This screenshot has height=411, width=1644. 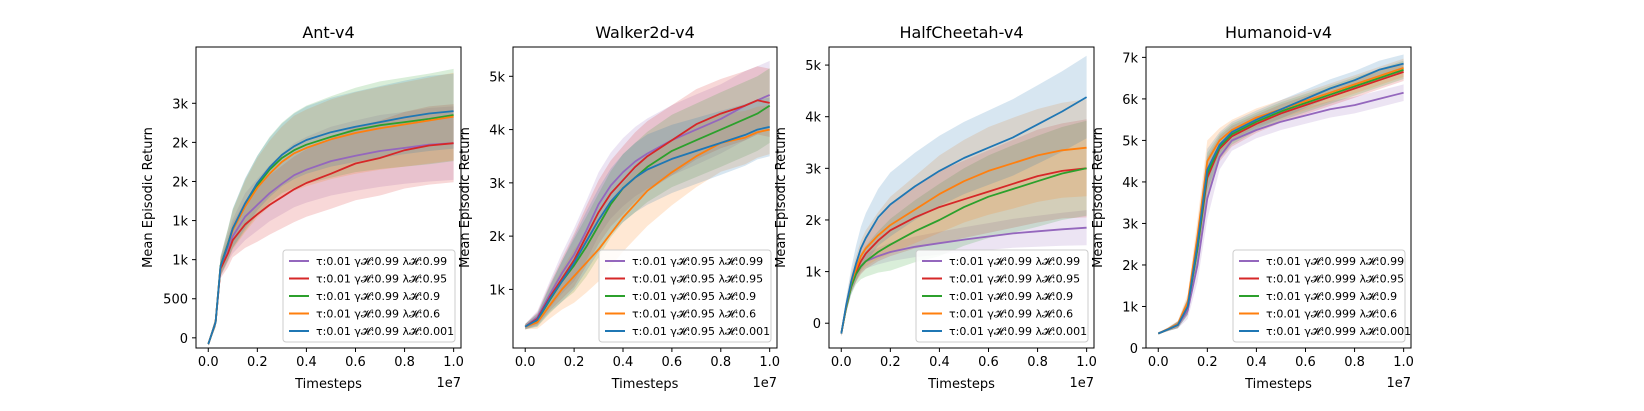 What do you see at coordinates (1335, 279) in the screenshot?
I see `legend-label: τ:0.01 γ𝓗:0.999 λ𝓗:0.95` at bounding box center [1335, 279].